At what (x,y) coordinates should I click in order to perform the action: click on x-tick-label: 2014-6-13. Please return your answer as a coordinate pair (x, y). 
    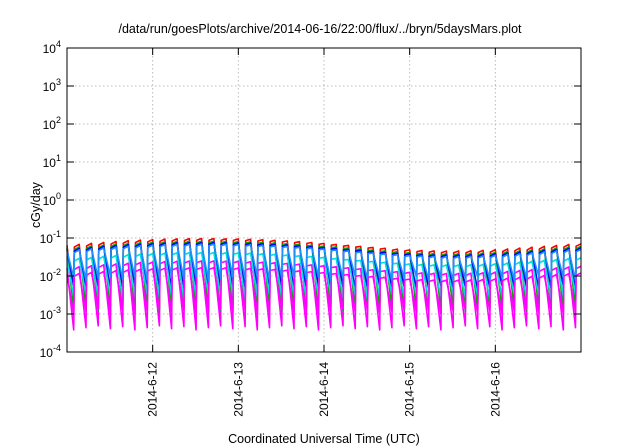
    Looking at the image, I should click on (238, 389).